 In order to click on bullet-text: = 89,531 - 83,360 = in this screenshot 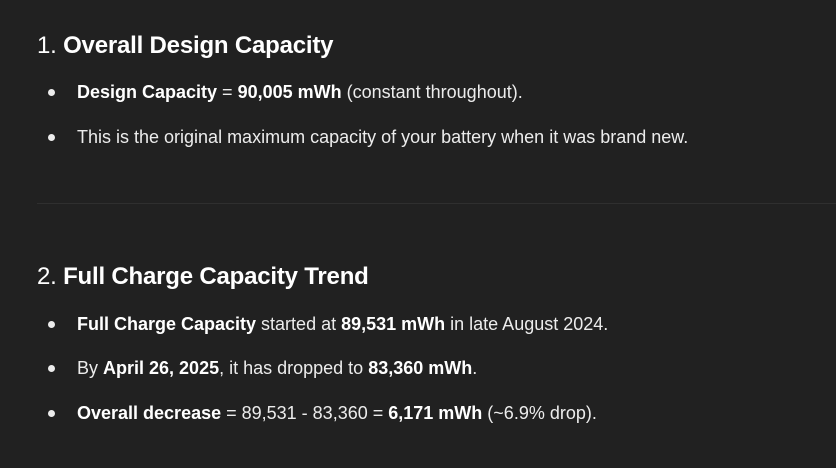, I will do `click(305, 413)`.